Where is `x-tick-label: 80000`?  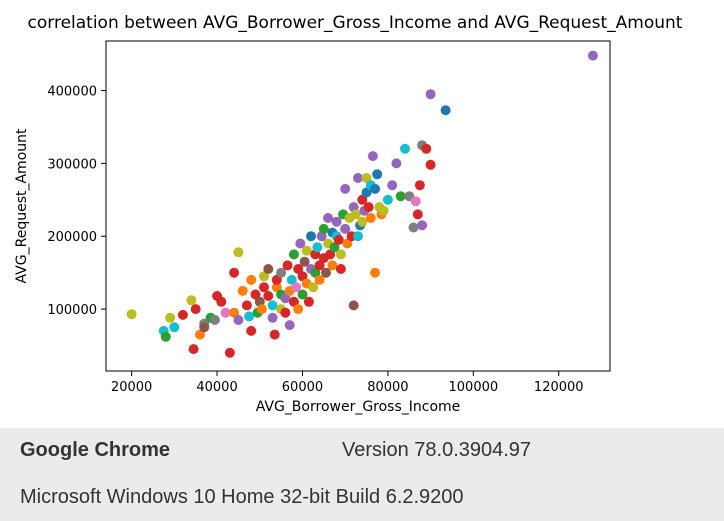 x-tick-label: 80000 is located at coordinates (387, 387).